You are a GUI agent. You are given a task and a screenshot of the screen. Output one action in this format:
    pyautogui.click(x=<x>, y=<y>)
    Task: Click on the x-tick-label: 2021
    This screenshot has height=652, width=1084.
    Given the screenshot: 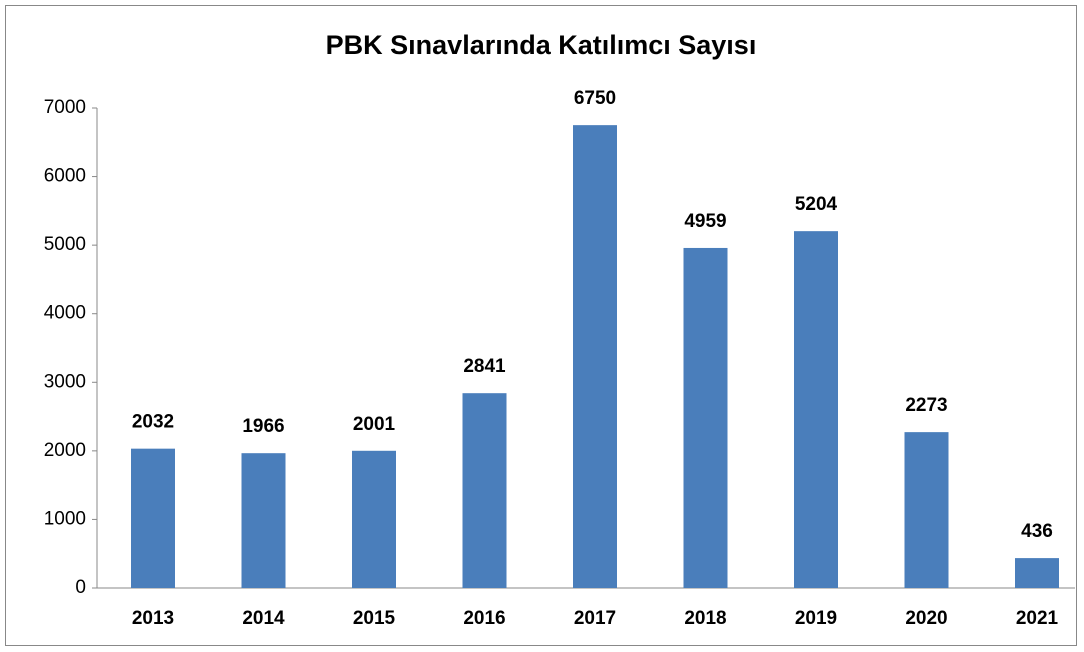 What is the action you would take?
    pyautogui.click(x=1037, y=618)
    